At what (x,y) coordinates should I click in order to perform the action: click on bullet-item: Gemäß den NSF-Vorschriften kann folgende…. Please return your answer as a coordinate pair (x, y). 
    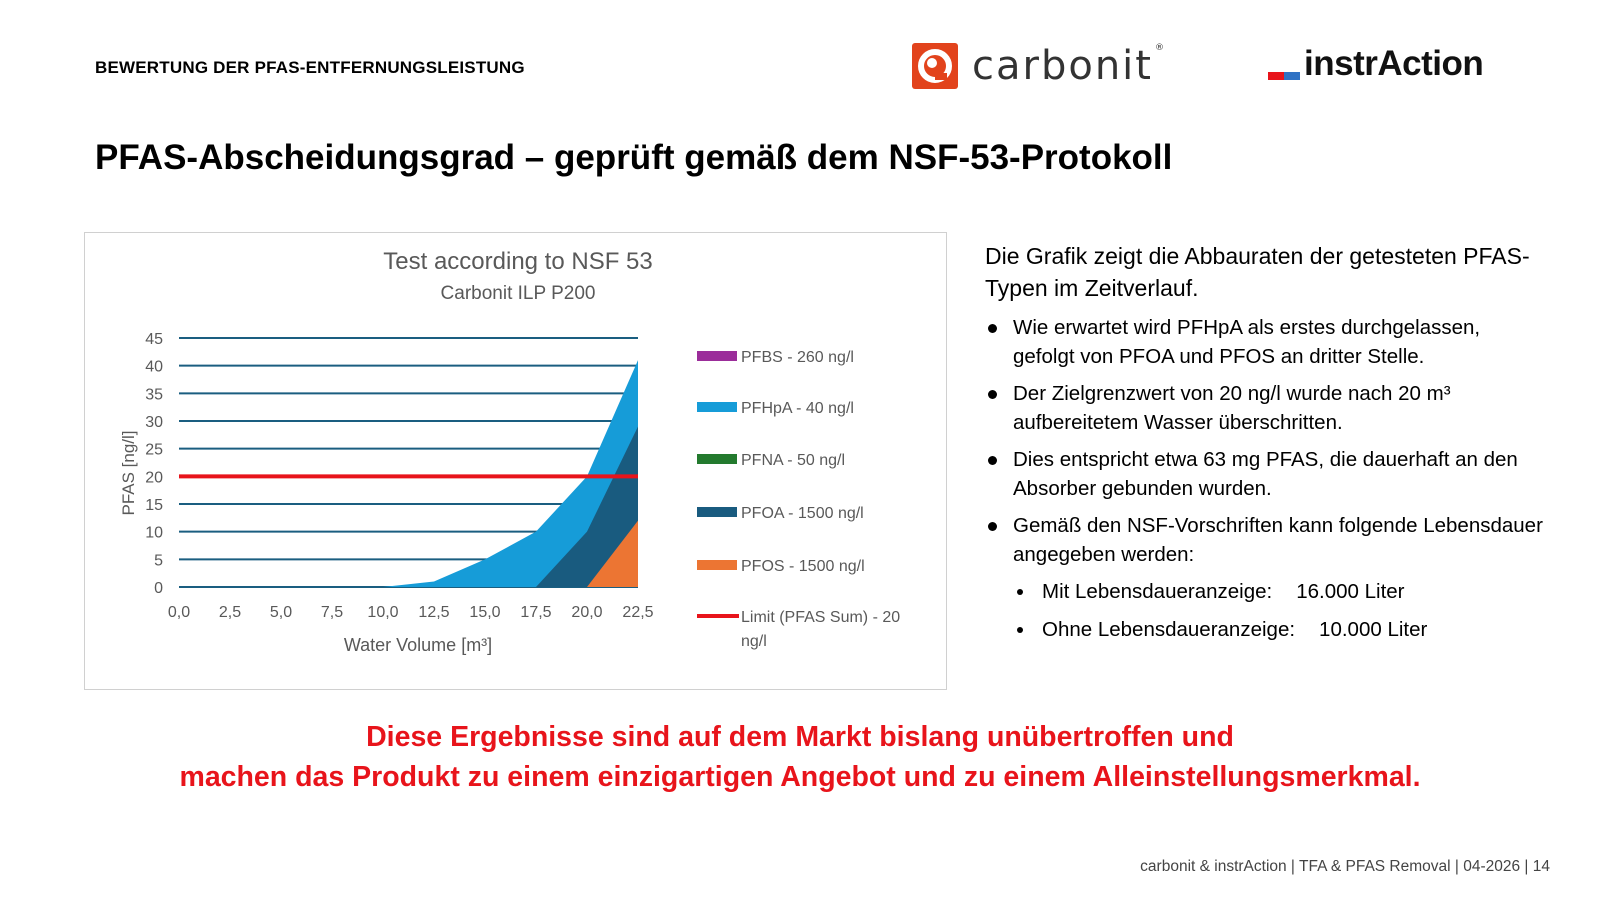
    Looking at the image, I should click on (1265, 540).